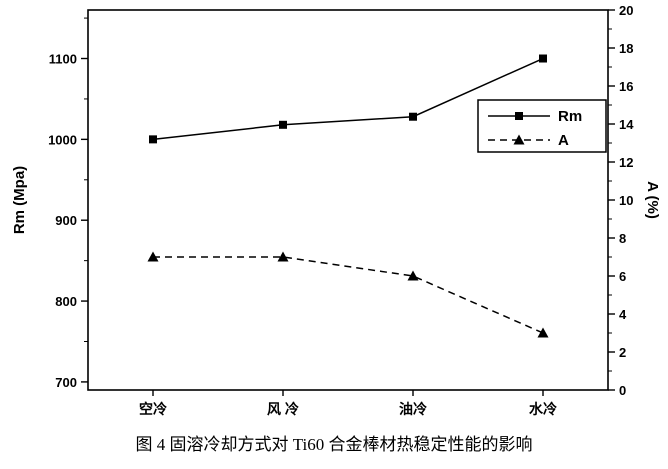 The height and width of the screenshot is (469, 668). Describe the element at coordinates (153, 409) in the screenshot. I see `x-tick-label: 空冷` at that location.